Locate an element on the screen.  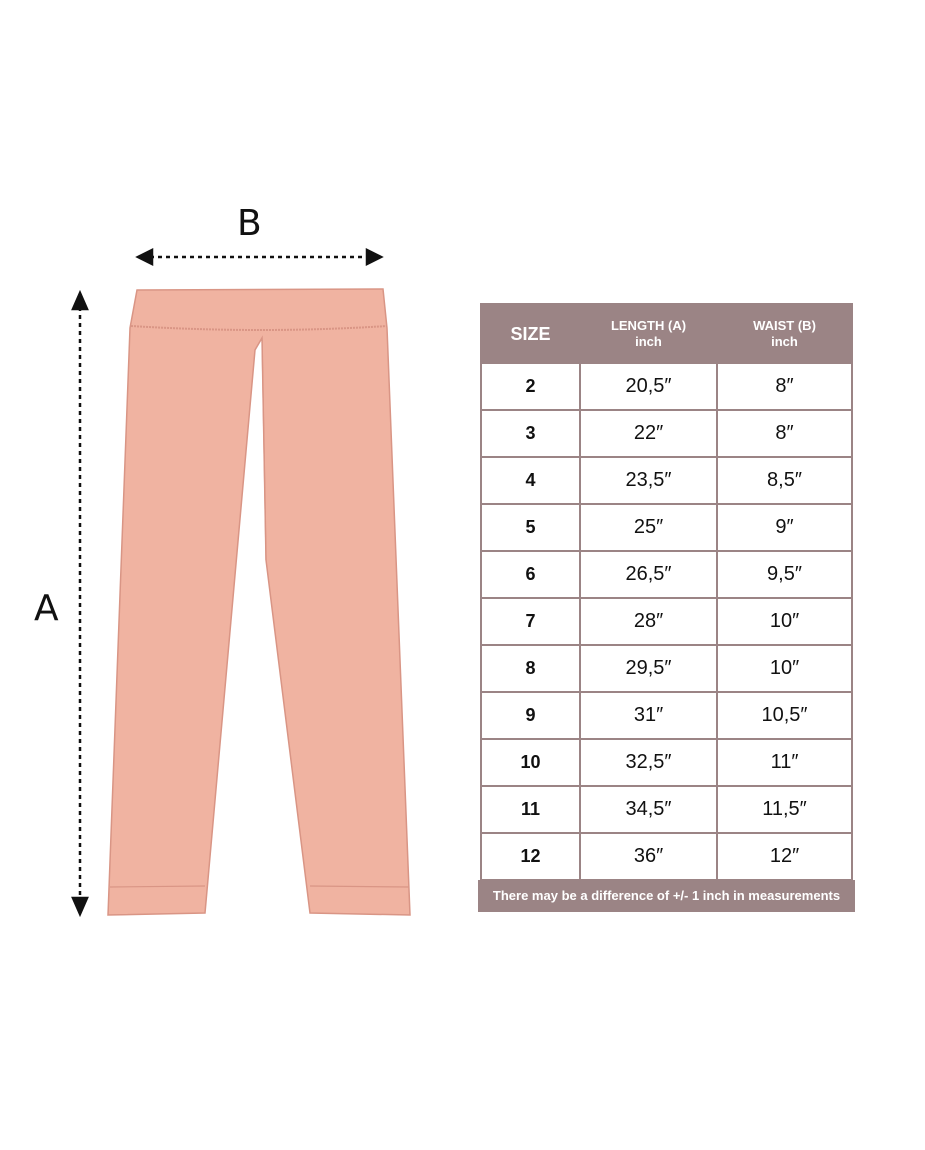
size-cell: 5 is located at coordinates (530, 527).